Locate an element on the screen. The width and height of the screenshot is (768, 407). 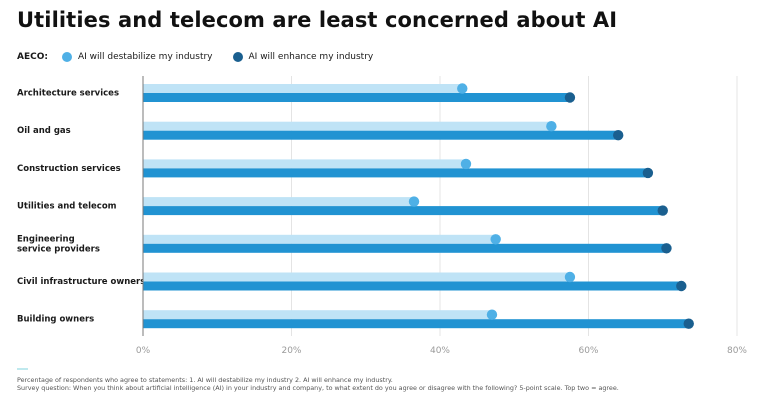
category-label: Building owners is located at coordinates (55, 320).